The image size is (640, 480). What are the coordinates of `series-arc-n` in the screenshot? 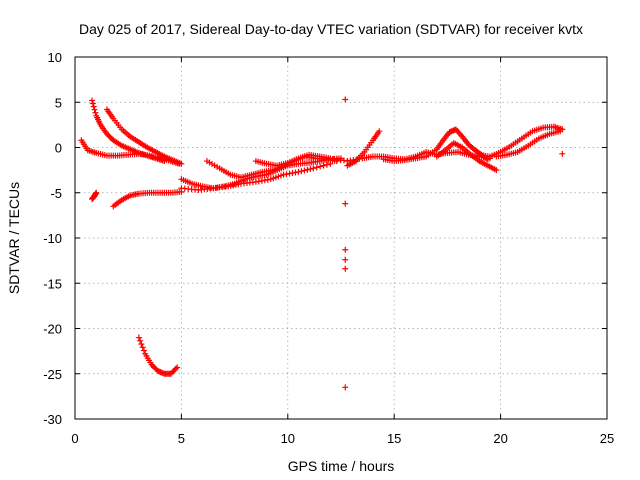 It's located at (466, 156).